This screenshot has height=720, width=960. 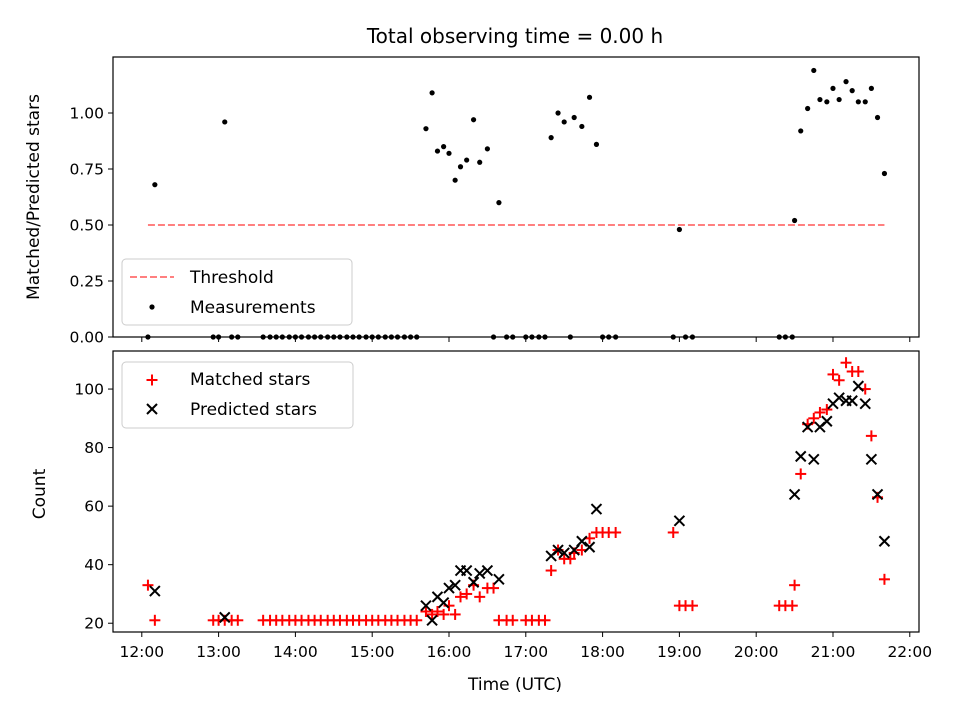 I want to click on ratio-y-tick-label: 0.25, so click(x=86, y=282).